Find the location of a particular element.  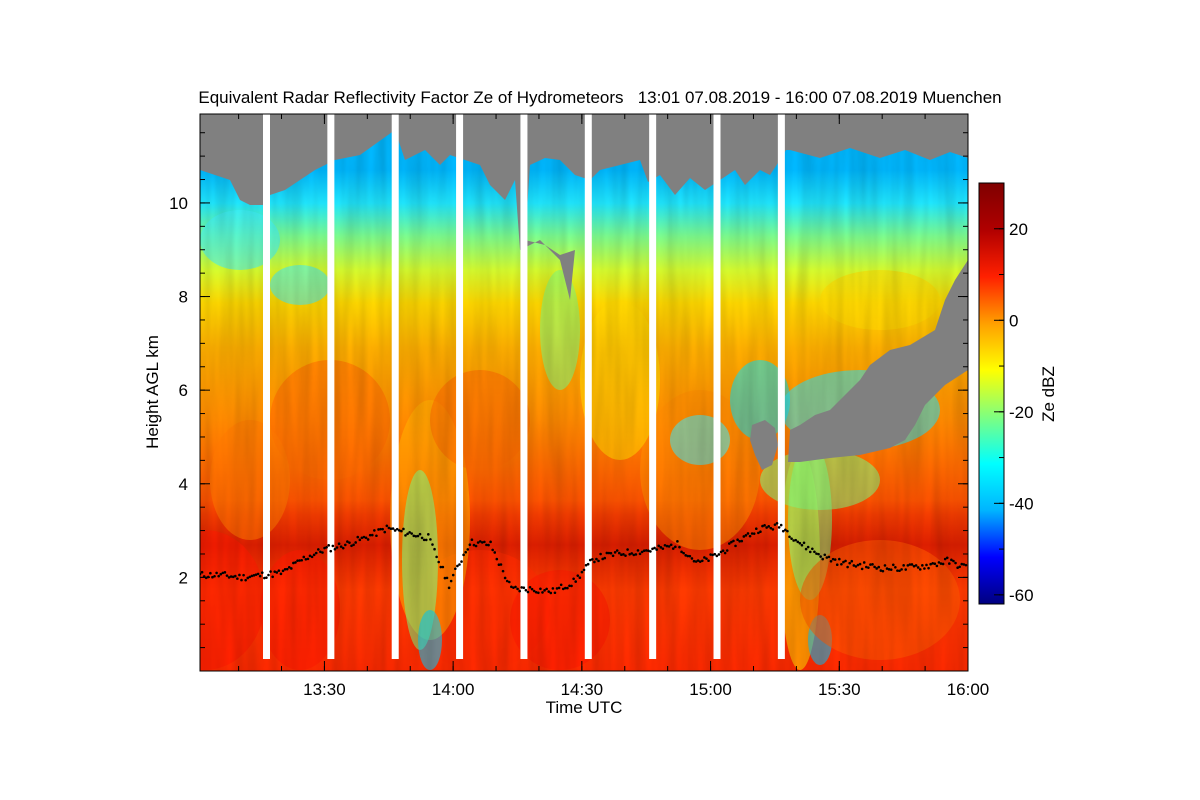

y-tick-label: 4 is located at coordinates (183, 484).